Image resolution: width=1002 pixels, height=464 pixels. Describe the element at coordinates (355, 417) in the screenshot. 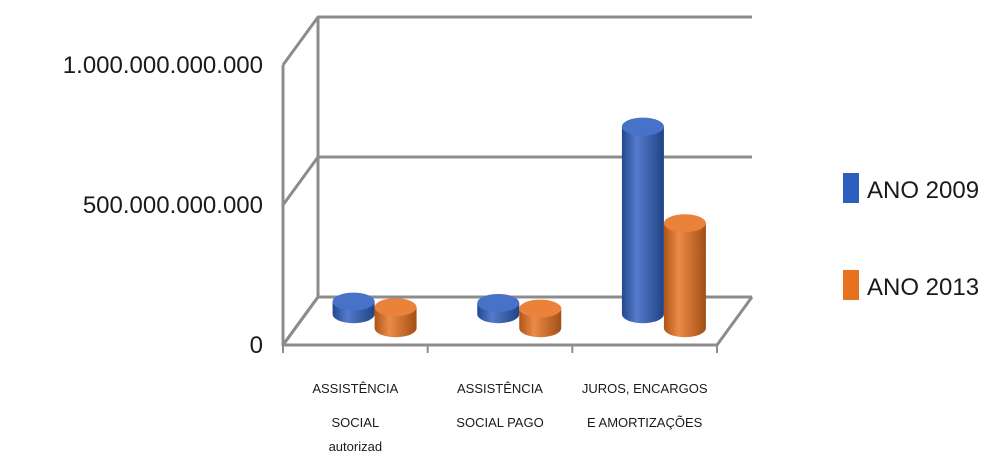

I see `x-axis-tick-label: ASSISTÊNCIA SOCIAL autorizad` at that location.